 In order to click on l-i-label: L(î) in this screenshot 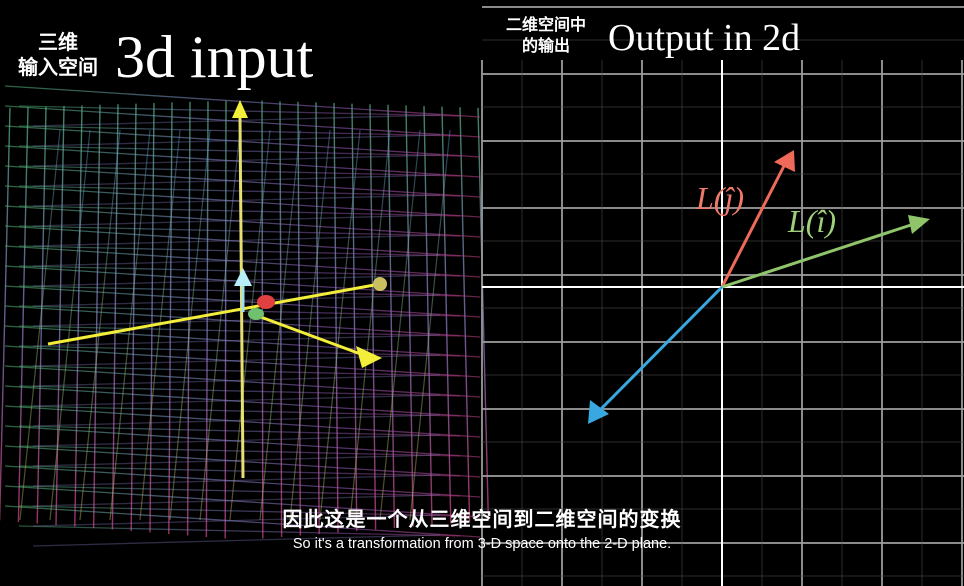, I will do `click(812, 221)`.